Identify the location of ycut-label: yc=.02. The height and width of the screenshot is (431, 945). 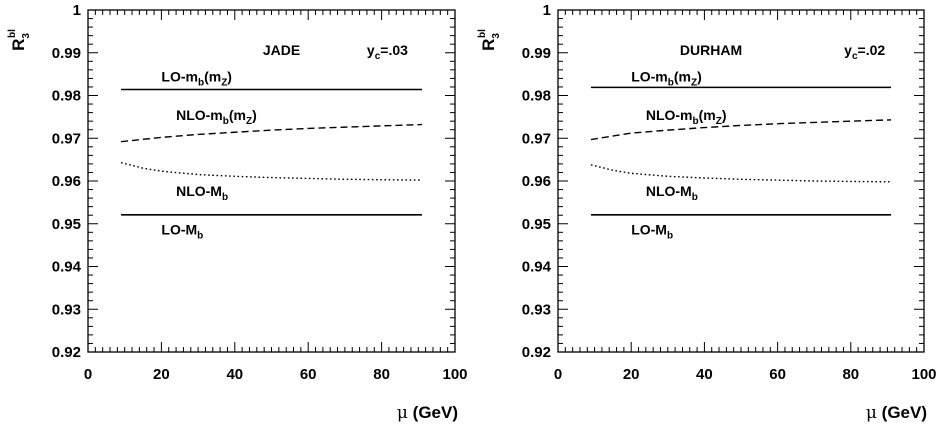
(864, 52).